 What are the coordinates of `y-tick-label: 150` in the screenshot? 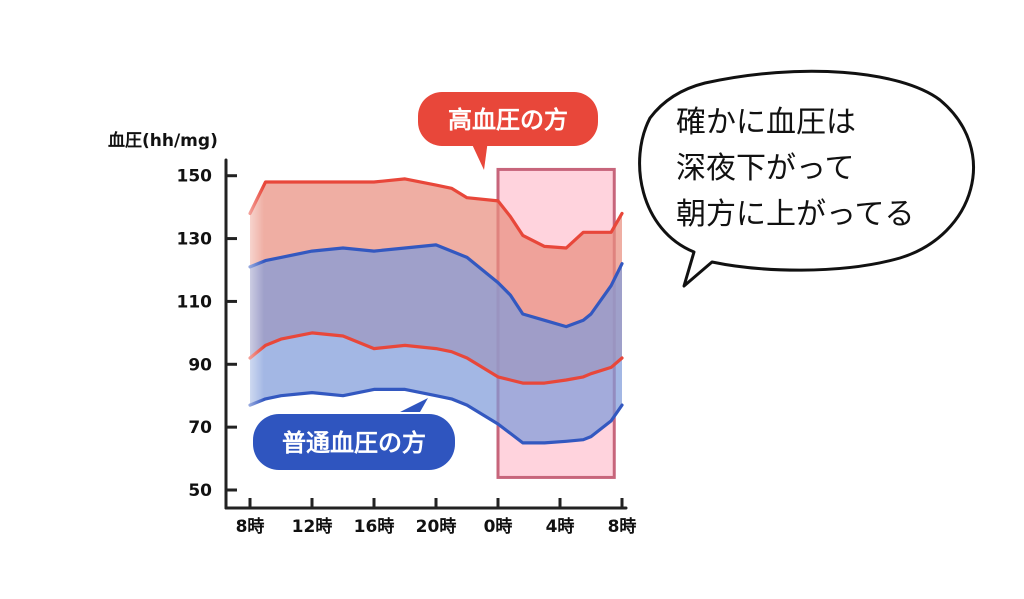 It's located at (195, 177).